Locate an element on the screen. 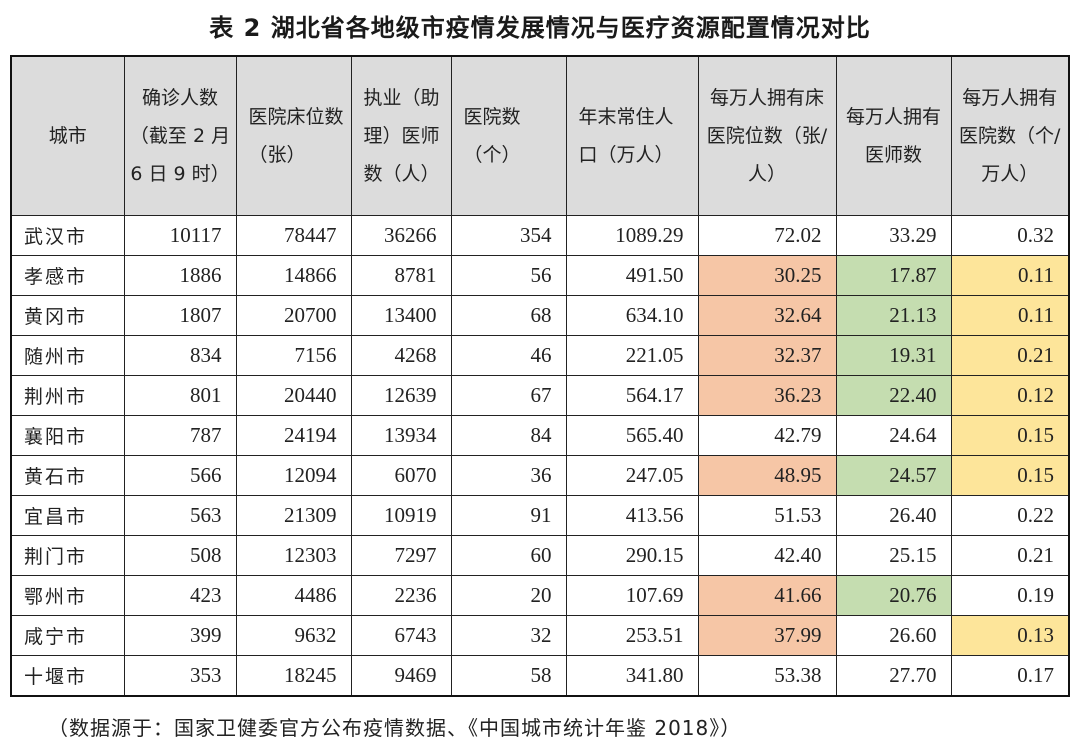  cell-hospitals: 91 is located at coordinates (508, 515).